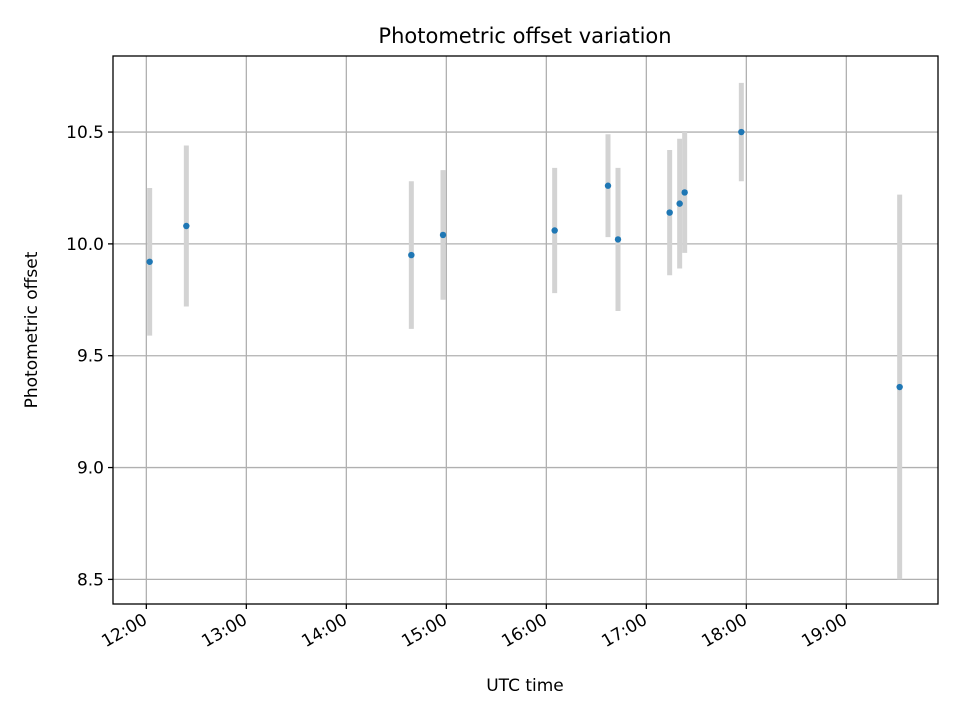  What do you see at coordinates (524, 36) in the screenshot?
I see `chart-title: Photometric offset variation` at bounding box center [524, 36].